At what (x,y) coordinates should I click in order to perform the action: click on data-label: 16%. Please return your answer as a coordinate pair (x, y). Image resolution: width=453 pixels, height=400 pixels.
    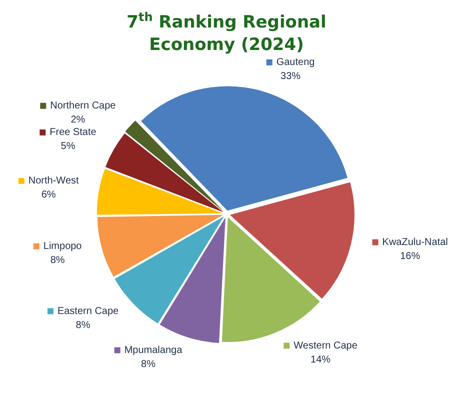
    Looking at the image, I should click on (410, 256).